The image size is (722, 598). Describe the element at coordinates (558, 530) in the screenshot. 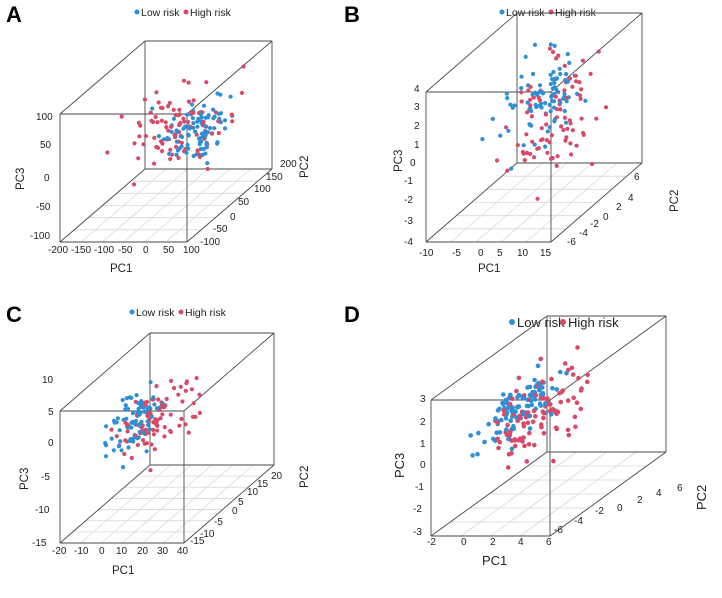

I see `y-tick: -6` at that location.